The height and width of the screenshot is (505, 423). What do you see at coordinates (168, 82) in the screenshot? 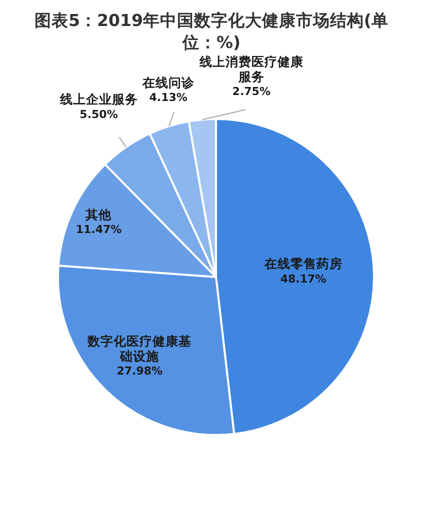
I see `slice-label: 在线问诊` at bounding box center [168, 82].